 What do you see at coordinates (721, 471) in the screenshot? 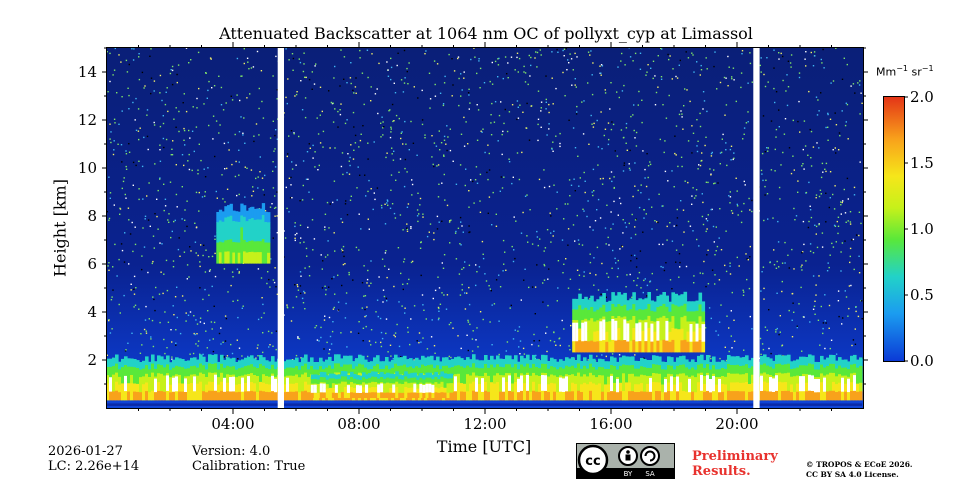
I see `preliminary-line2: Results.` at bounding box center [721, 471].